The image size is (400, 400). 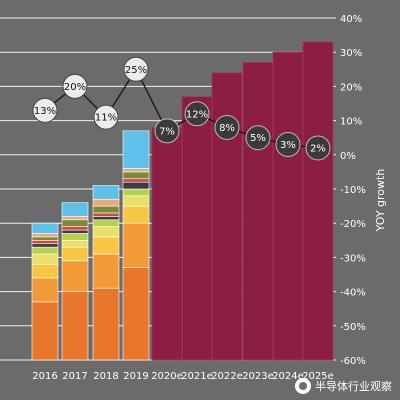 I want to click on y-tick-label: -40%, so click(x=353, y=293).